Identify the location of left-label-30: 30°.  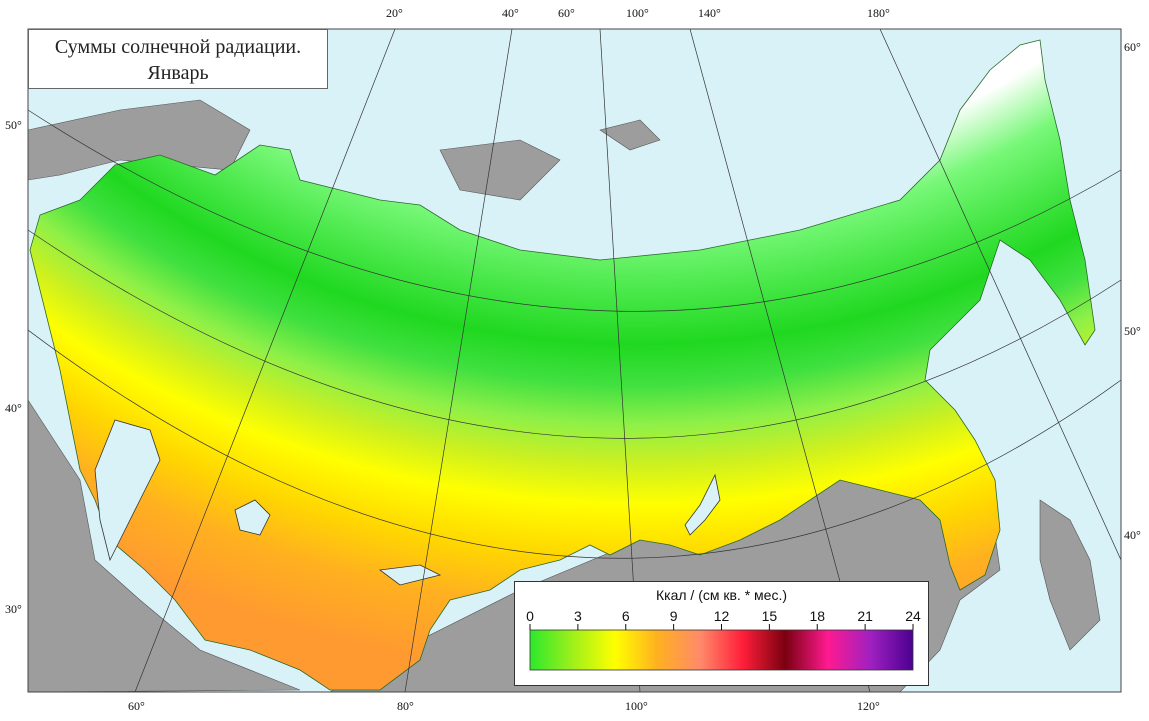
(13, 609).